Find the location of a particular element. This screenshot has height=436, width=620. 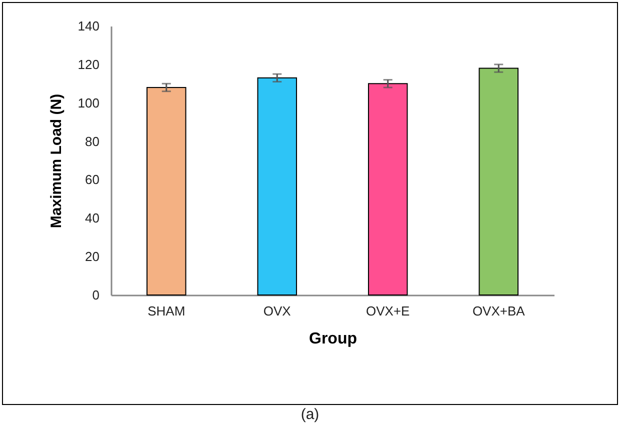

text: (a) is located at coordinates (310, 414).